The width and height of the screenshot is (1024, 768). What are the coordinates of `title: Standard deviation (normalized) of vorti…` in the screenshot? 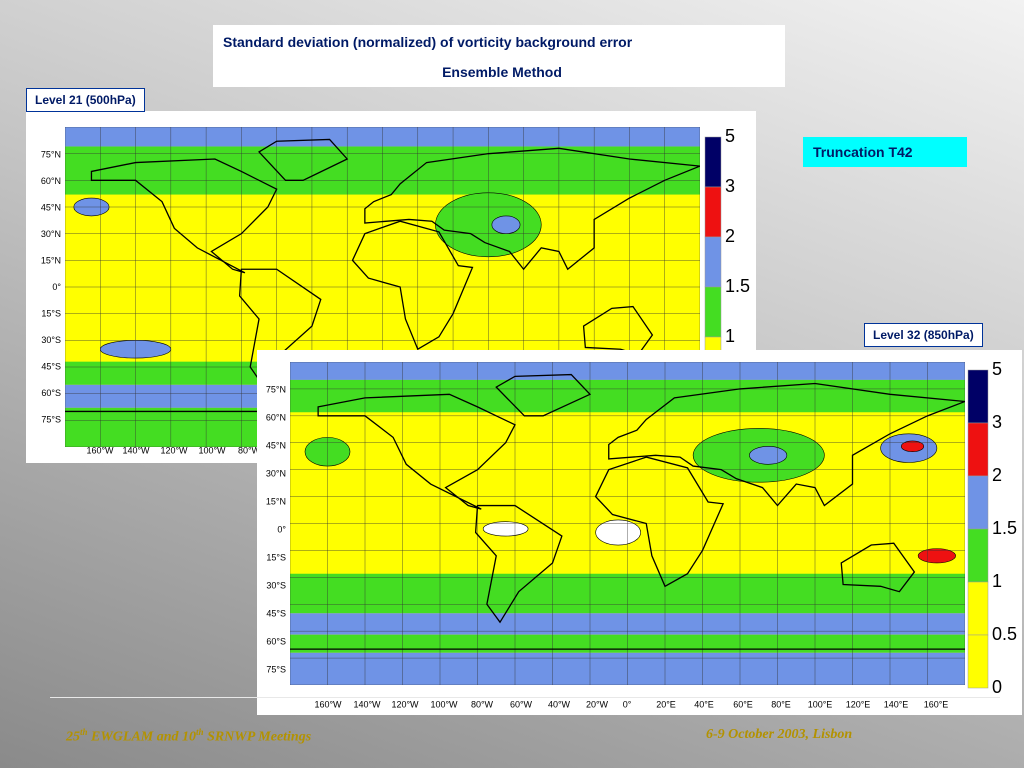 It's located at (428, 42).